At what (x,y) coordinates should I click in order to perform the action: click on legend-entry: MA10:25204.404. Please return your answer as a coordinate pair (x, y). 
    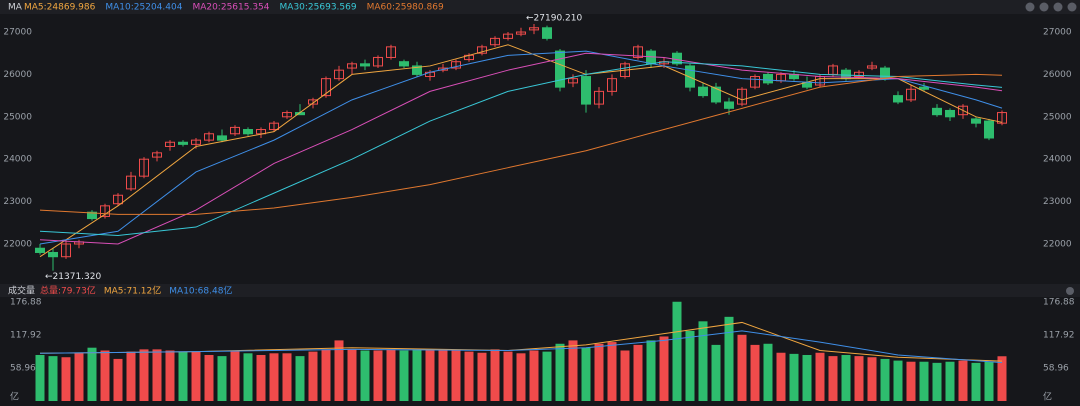
    Looking at the image, I should click on (143, 8).